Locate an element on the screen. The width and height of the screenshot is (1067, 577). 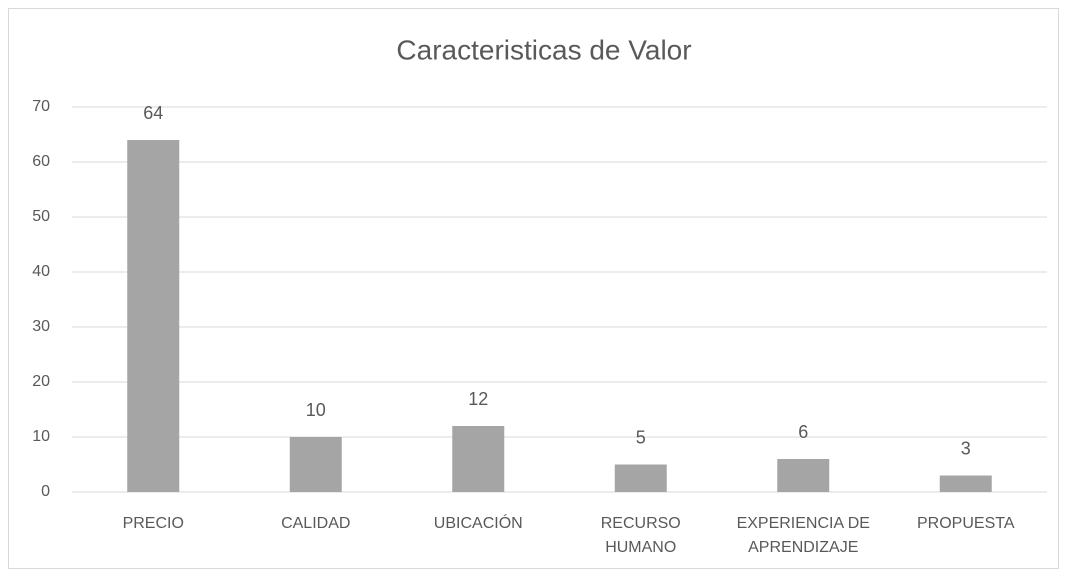
data-label: 10 is located at coordinates (316, 410).